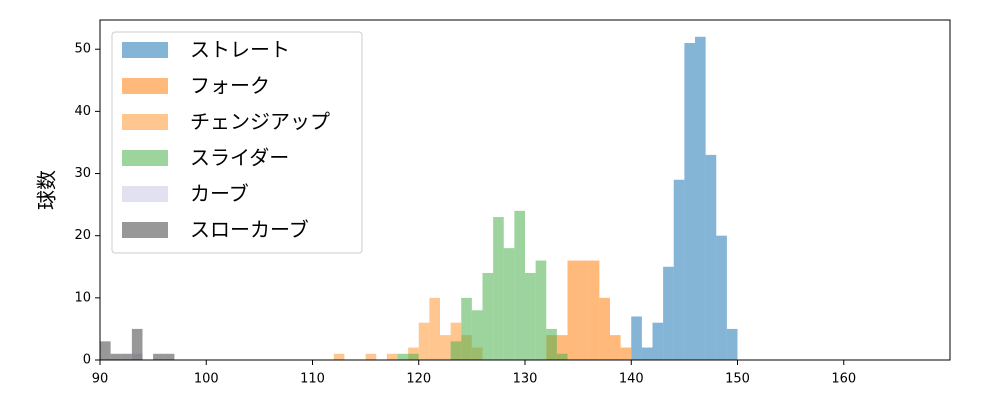 Image resolution: width=1000 pixels, height=404 pixels. I want to click on legend-label: スローカーブ, so click(249, 230).